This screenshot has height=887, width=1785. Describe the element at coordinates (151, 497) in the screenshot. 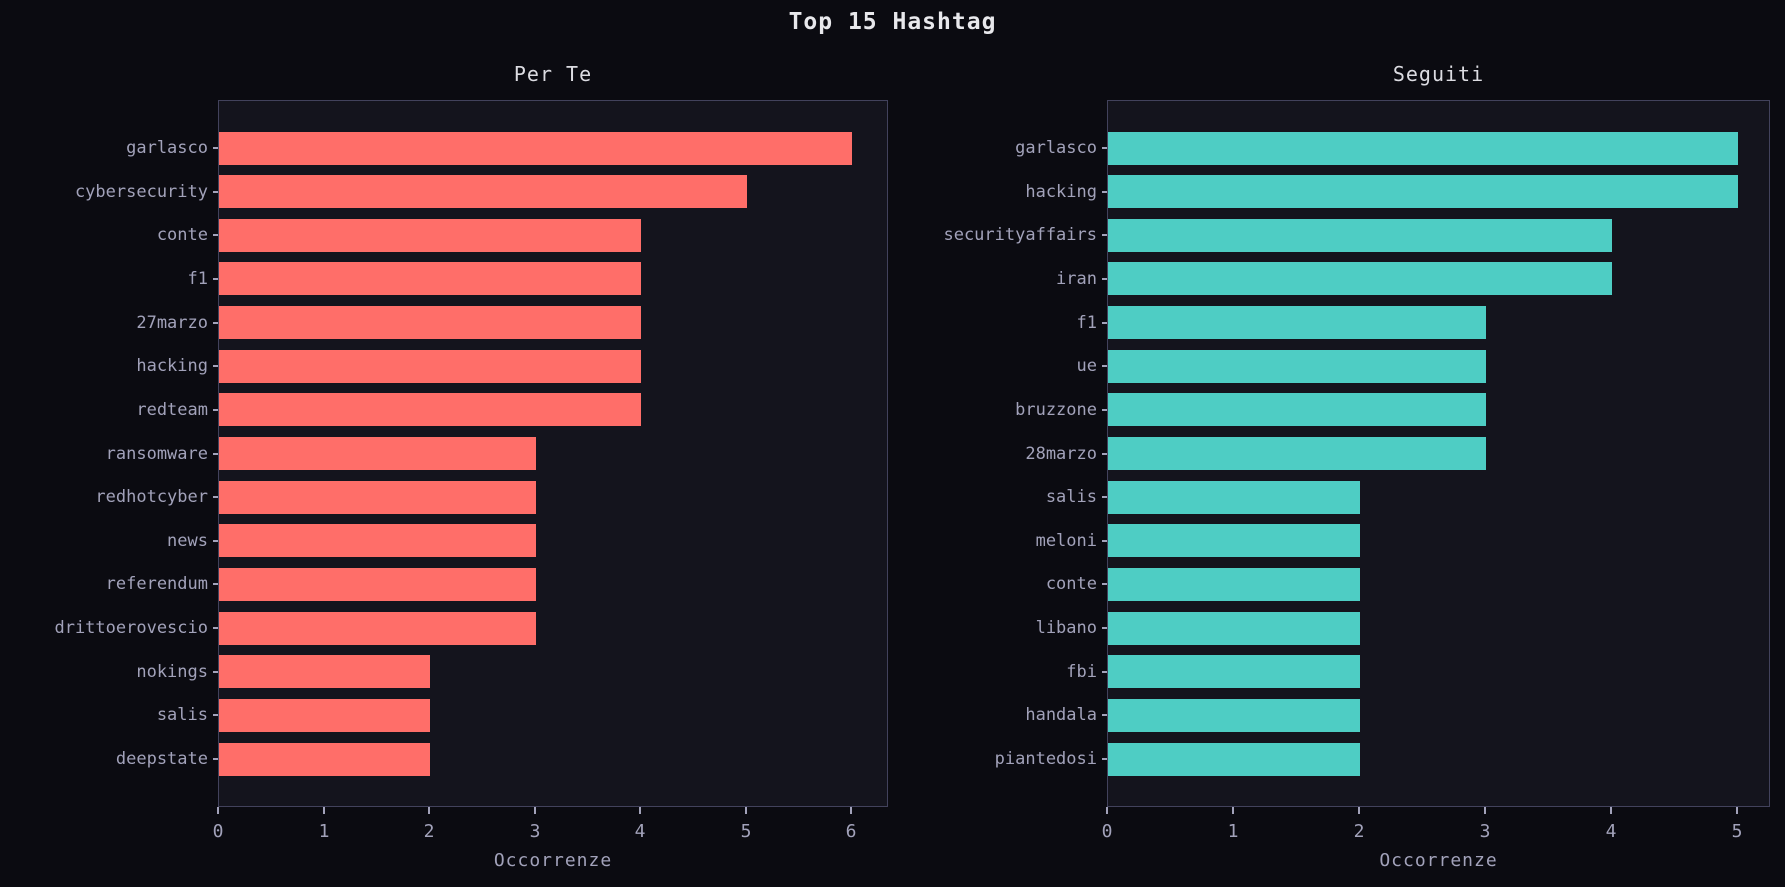

I see `ytick-label-redhotcyber: redhotcyber` at that location.